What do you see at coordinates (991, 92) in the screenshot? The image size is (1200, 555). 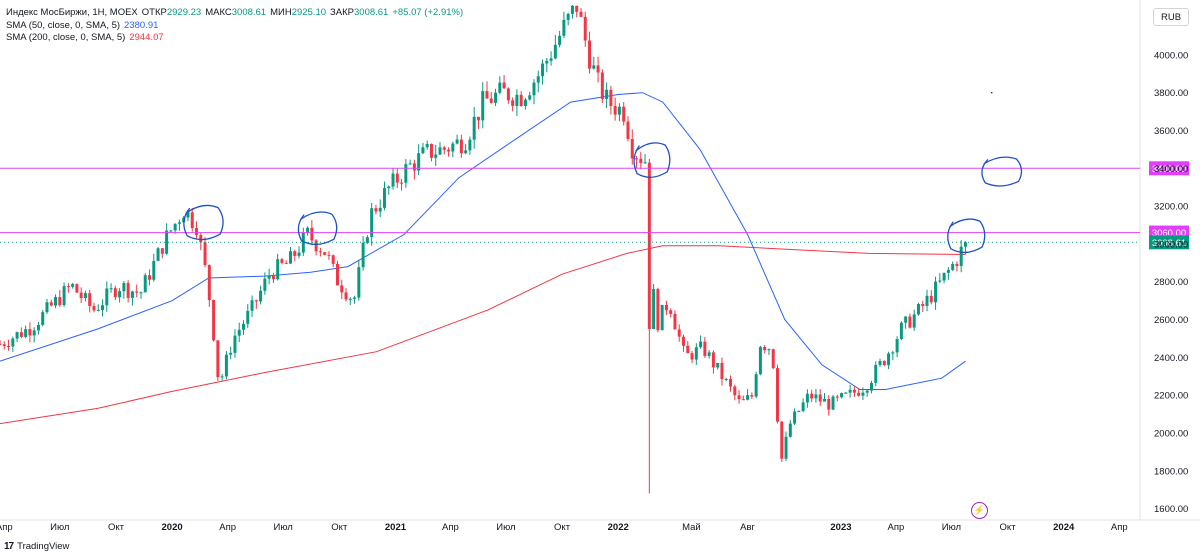 I see `annotation-dot` at bounding box center [991, 92].